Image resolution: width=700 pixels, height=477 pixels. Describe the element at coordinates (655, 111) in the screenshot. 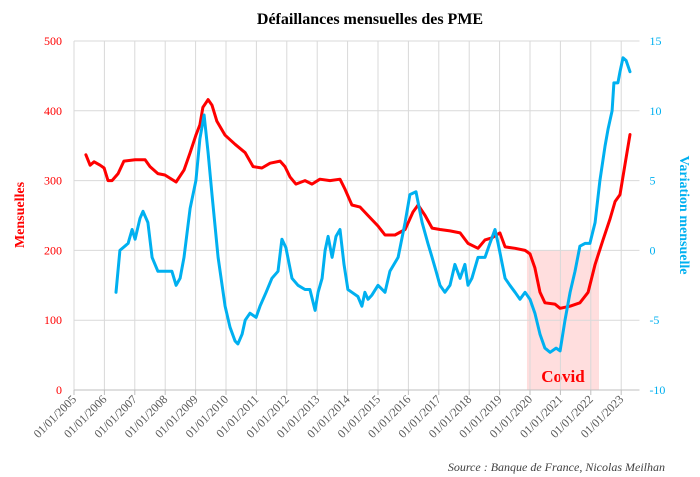

I see `right-tick-label: 10` at that location.